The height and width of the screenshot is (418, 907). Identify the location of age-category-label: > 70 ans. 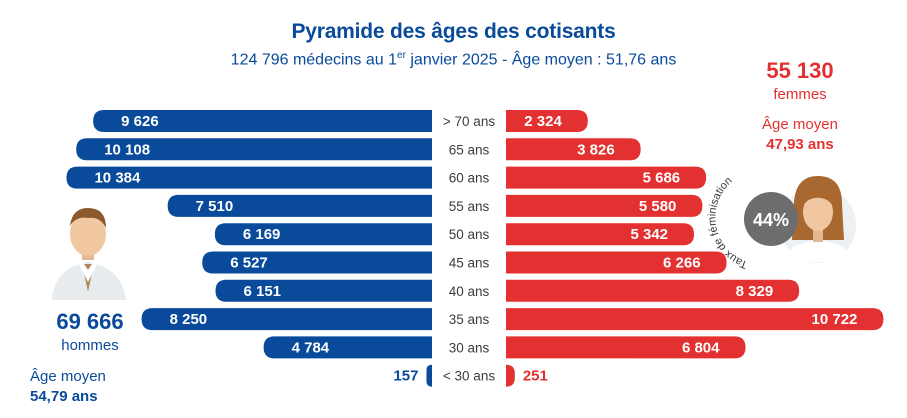
(469, 121).